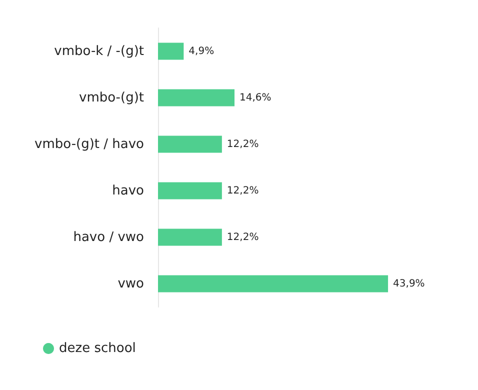 Image resolution: width=478 pixels, height=390 pixels. Describe the element at coordinates (108, 237) in the screenshot. I see `y-tick-label: havo / vwo` at that location.